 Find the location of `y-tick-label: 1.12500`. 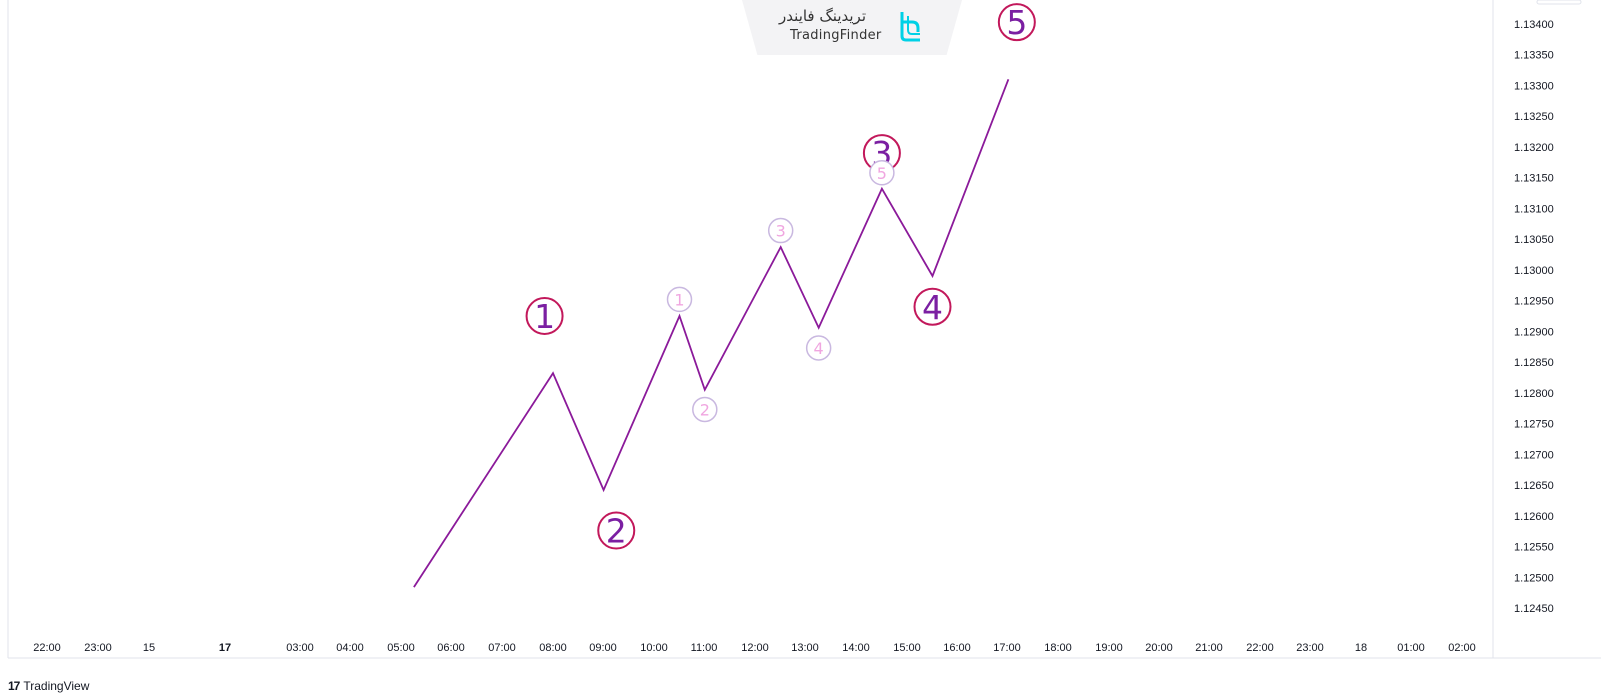

y-tick-label: 1.12500 is located at coordinates (1534, 578).